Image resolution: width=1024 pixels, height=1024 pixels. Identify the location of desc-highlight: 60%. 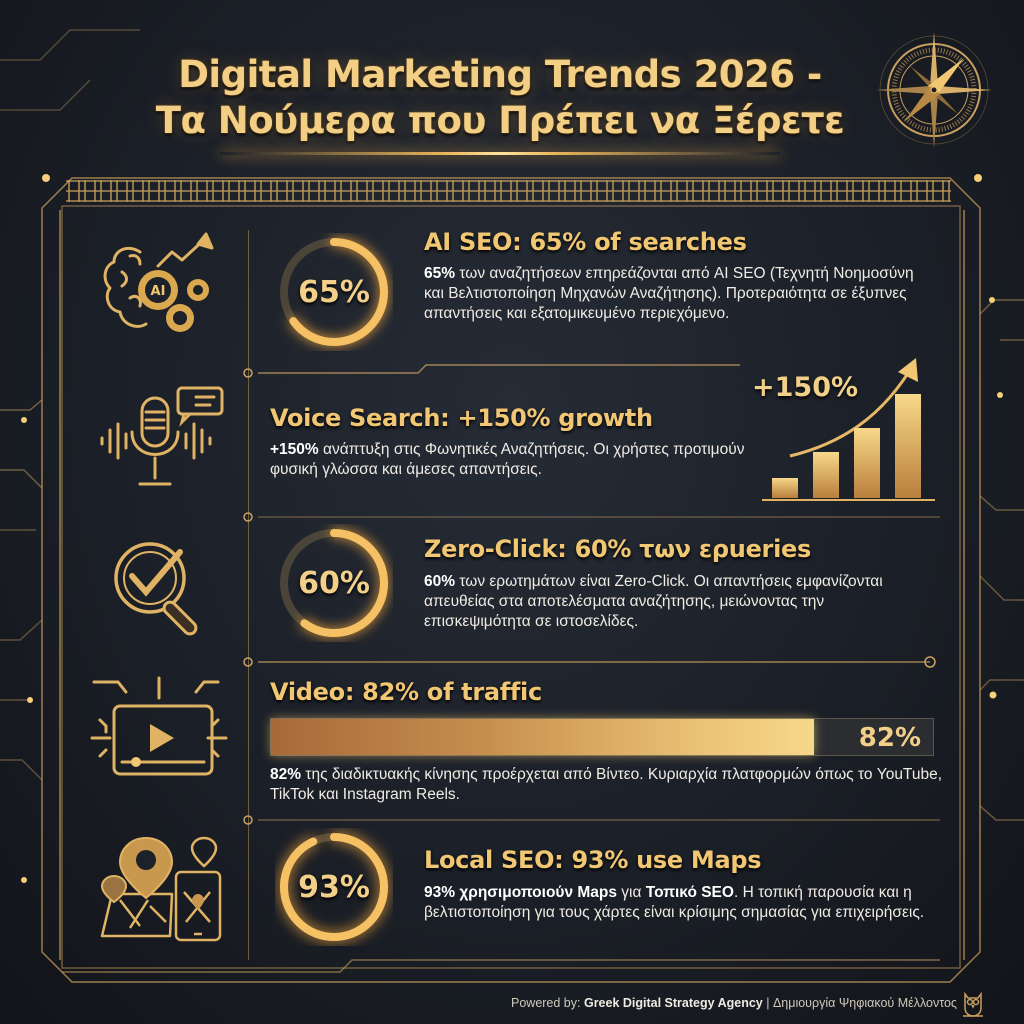
(440, 581).